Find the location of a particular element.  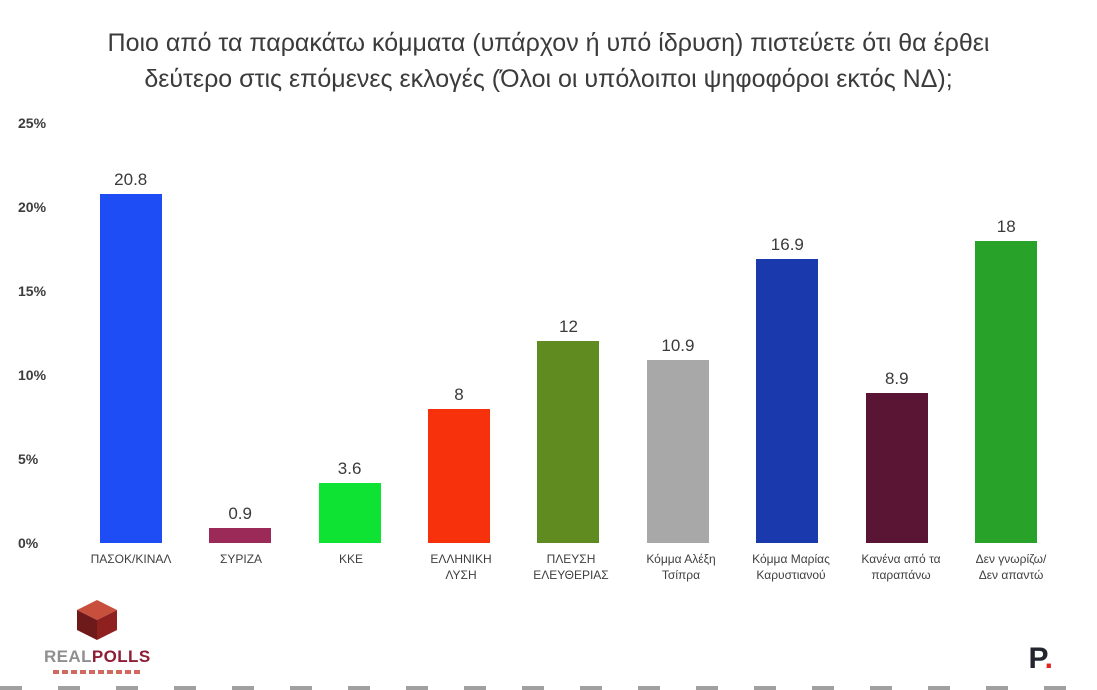

x-axis-category-label: ΠΑΣΟΚ/ΚΙΝΑΛ is located at coordinates (131, 559).